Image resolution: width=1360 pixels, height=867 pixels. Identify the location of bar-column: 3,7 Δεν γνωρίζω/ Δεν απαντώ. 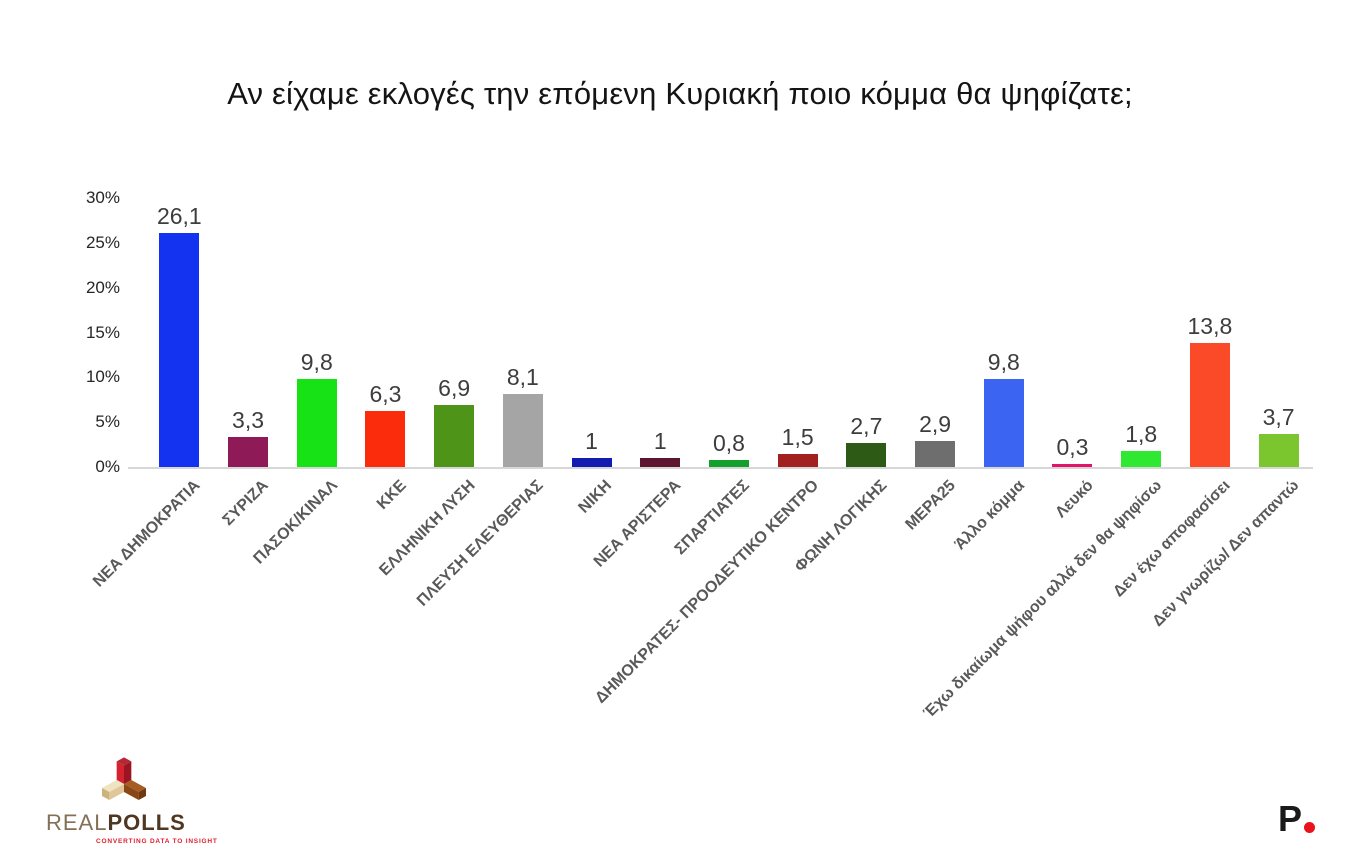
(1231, 414).